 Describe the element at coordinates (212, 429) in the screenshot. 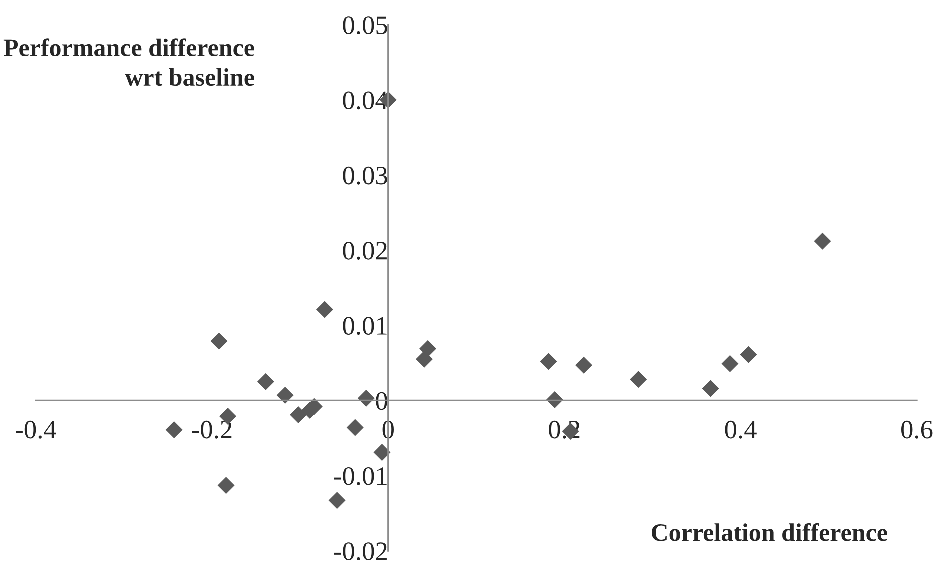

I see `x-tick-label: -0.2` at that location.